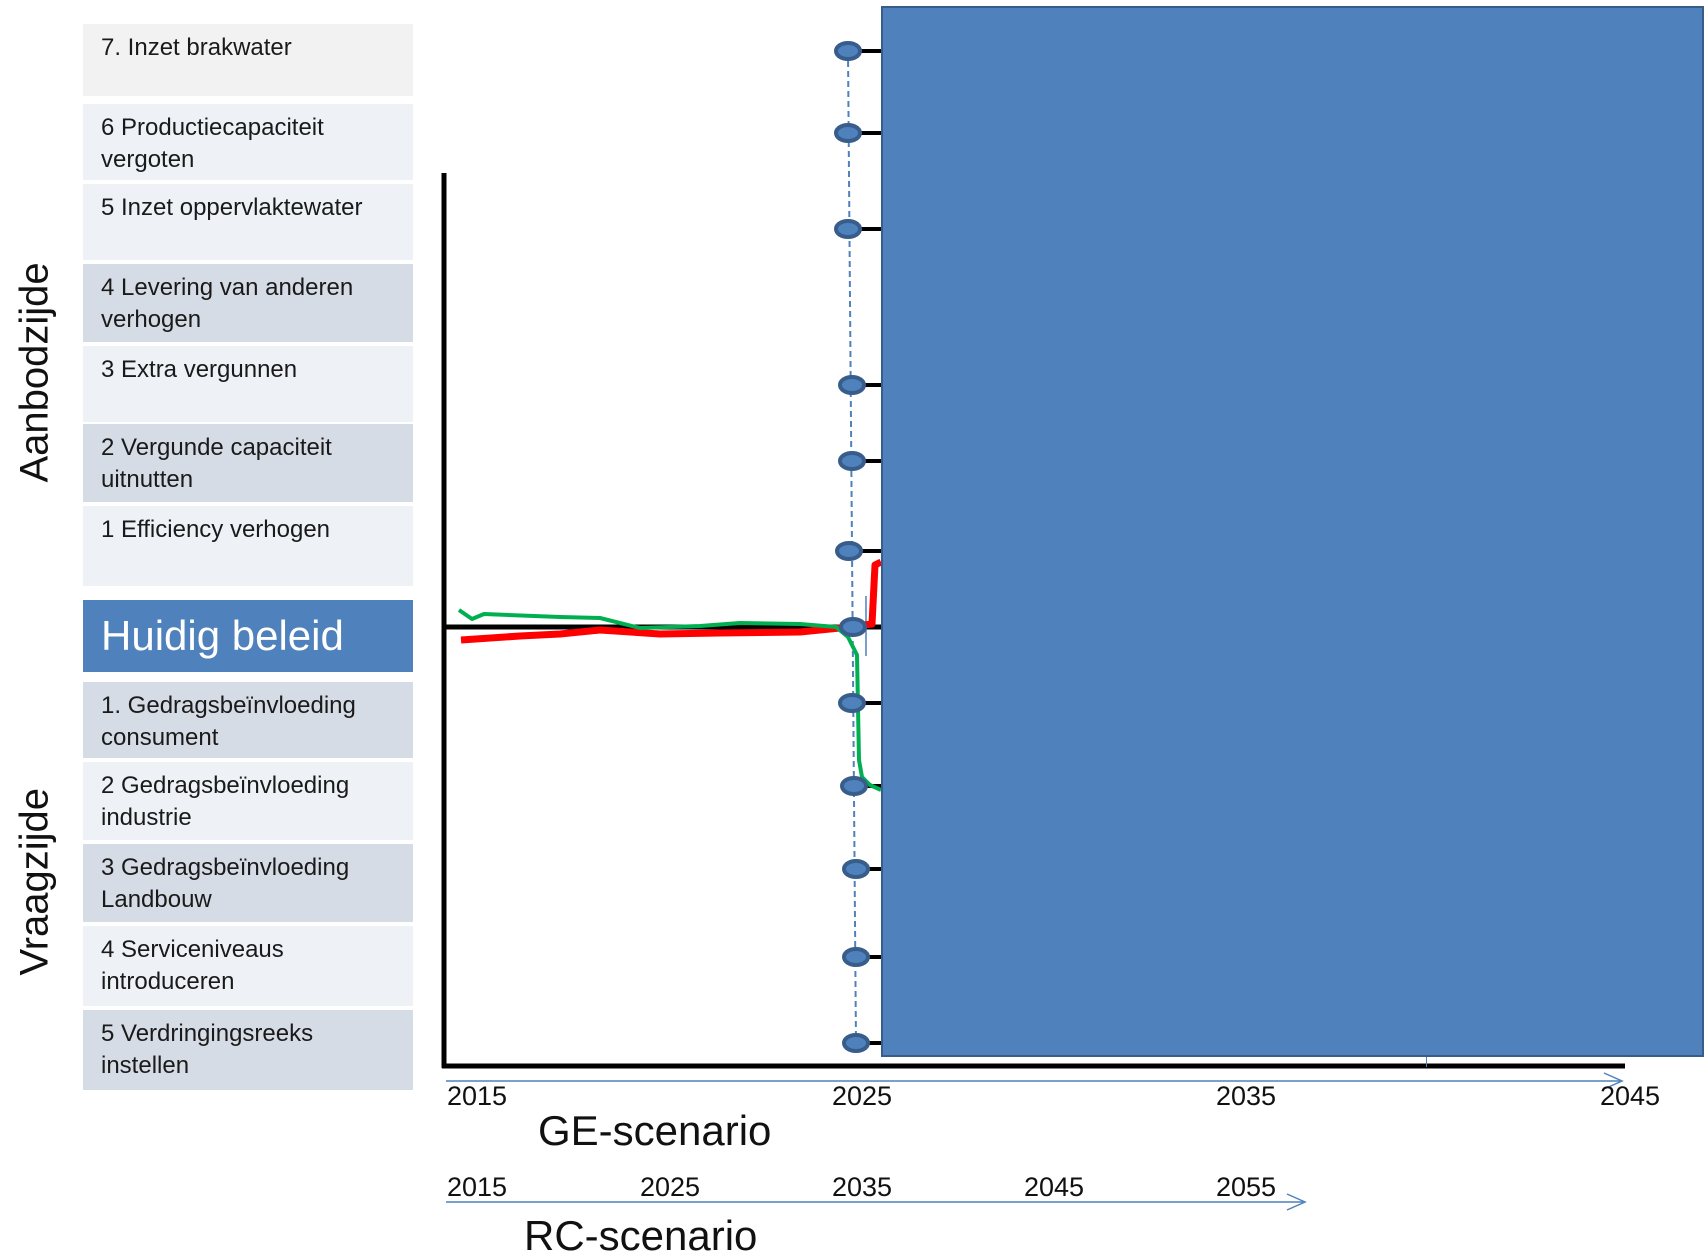  What do you see at coordinates (248, 303) in the screenshot?
I see `supply-measure-4: 4 Levering van anderen verhogen` at bounding box center [248, 303].